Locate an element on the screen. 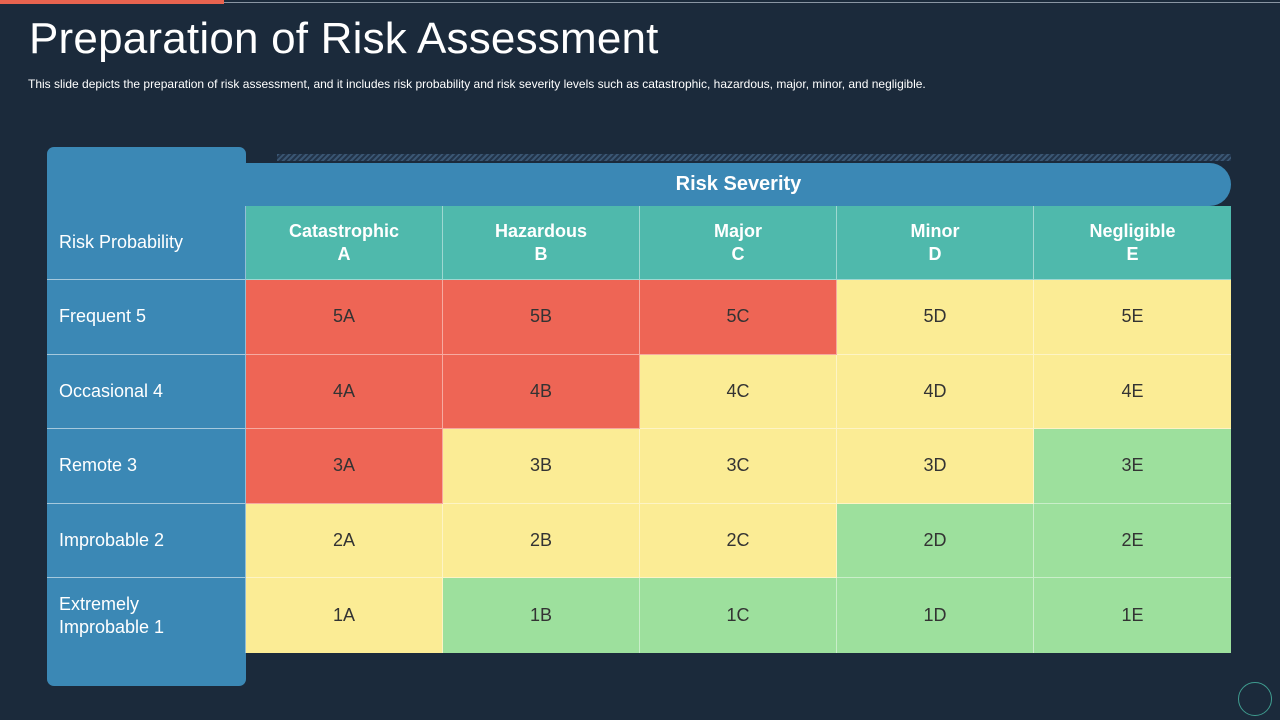  column-name: Negligible is located at coordinates (1132, 231).